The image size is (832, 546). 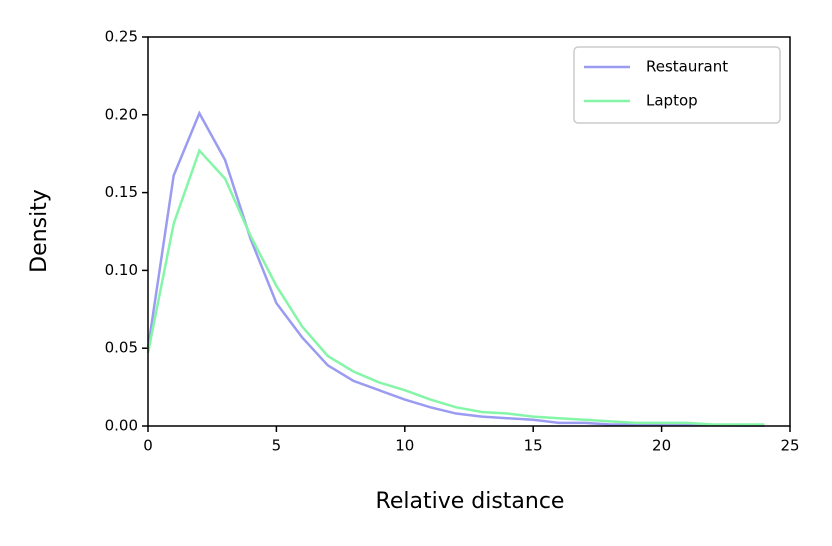 What do you see at coordinates (470, 501) in the screenshot?
I see `x-axis-label: Relative distance` at bounding box center [470, 501].